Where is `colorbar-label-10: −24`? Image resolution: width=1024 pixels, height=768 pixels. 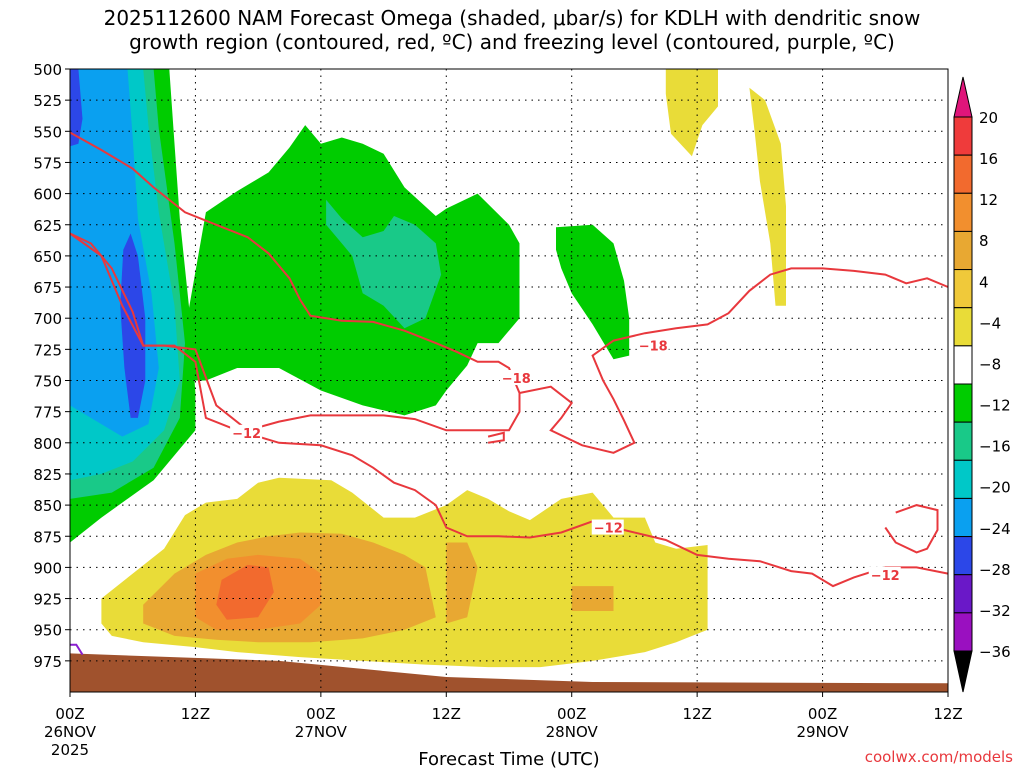 colorbar-label-10: −24 is located at coordinates (995, 529).